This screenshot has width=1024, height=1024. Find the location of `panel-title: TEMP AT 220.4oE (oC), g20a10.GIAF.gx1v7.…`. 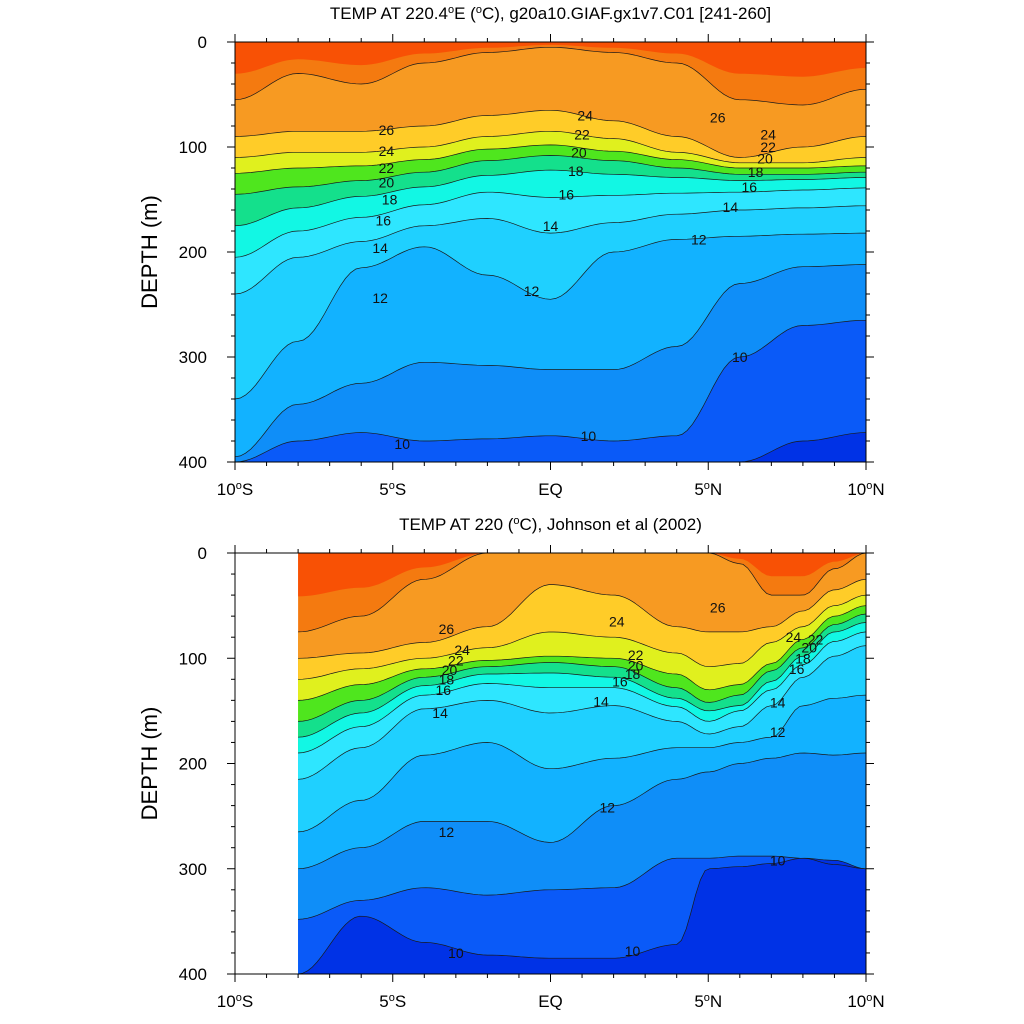

panel-title: TEMP AT 220.4oE (oC), g20a10.GIAF.gx1v7.… is located at coordinates (550, 13).